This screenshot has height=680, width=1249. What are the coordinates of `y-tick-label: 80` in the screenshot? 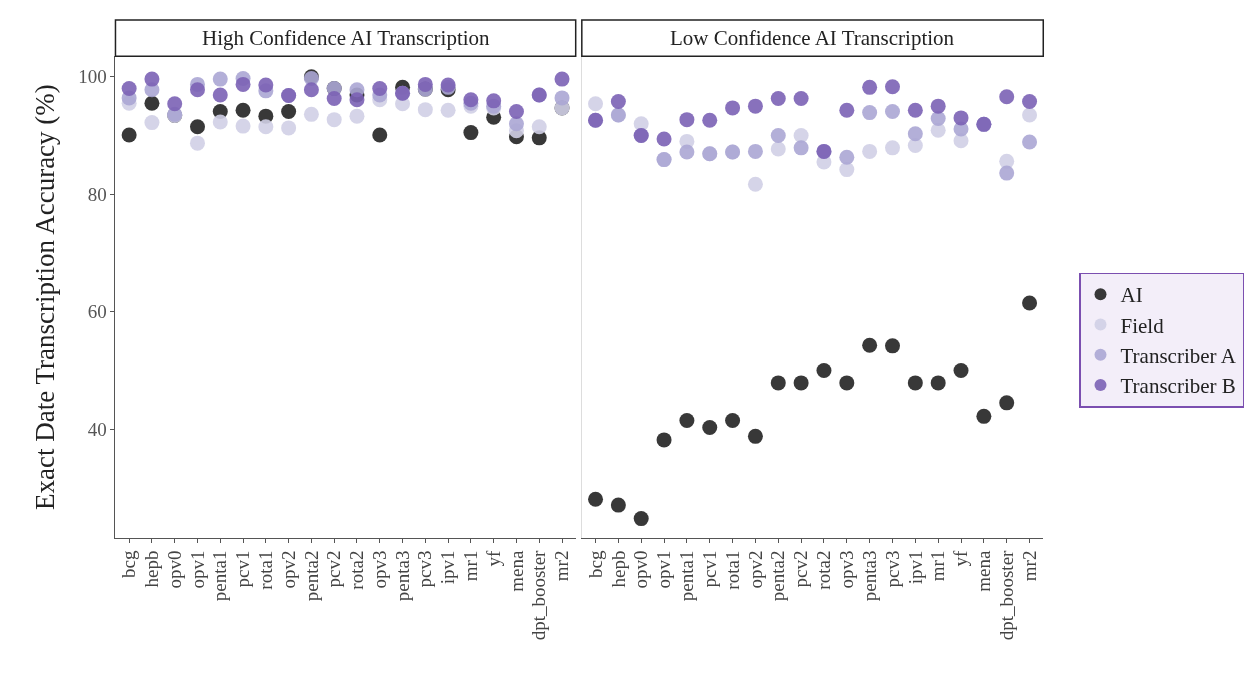 It's located at (97, 194).